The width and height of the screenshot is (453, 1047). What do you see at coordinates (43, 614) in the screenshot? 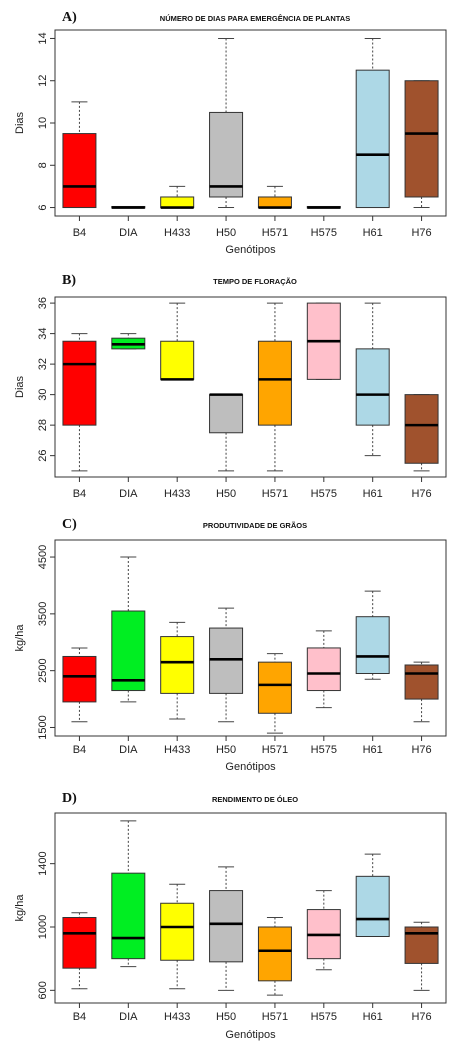
I see `y-tick-label: 3500` at bounding box center [43, 614].